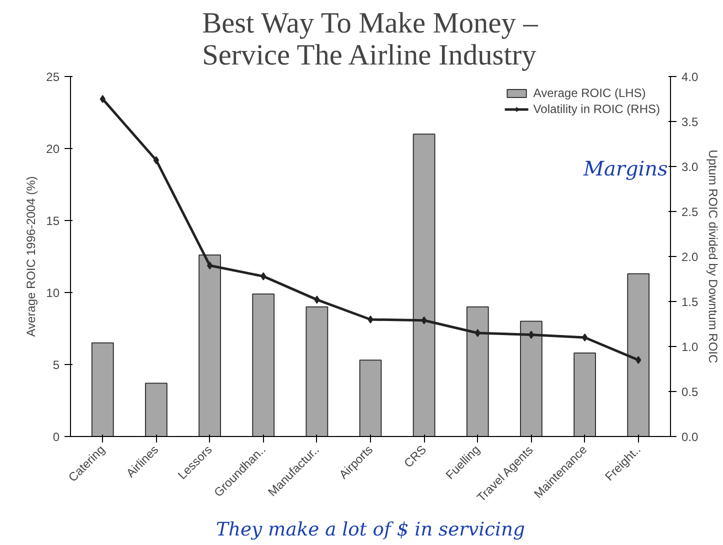 This screenshot has height=545, width=723. Describe the element at coordinates (690, 122) in the screenshot. I see `y2-tick-label: 3.5` at that location.